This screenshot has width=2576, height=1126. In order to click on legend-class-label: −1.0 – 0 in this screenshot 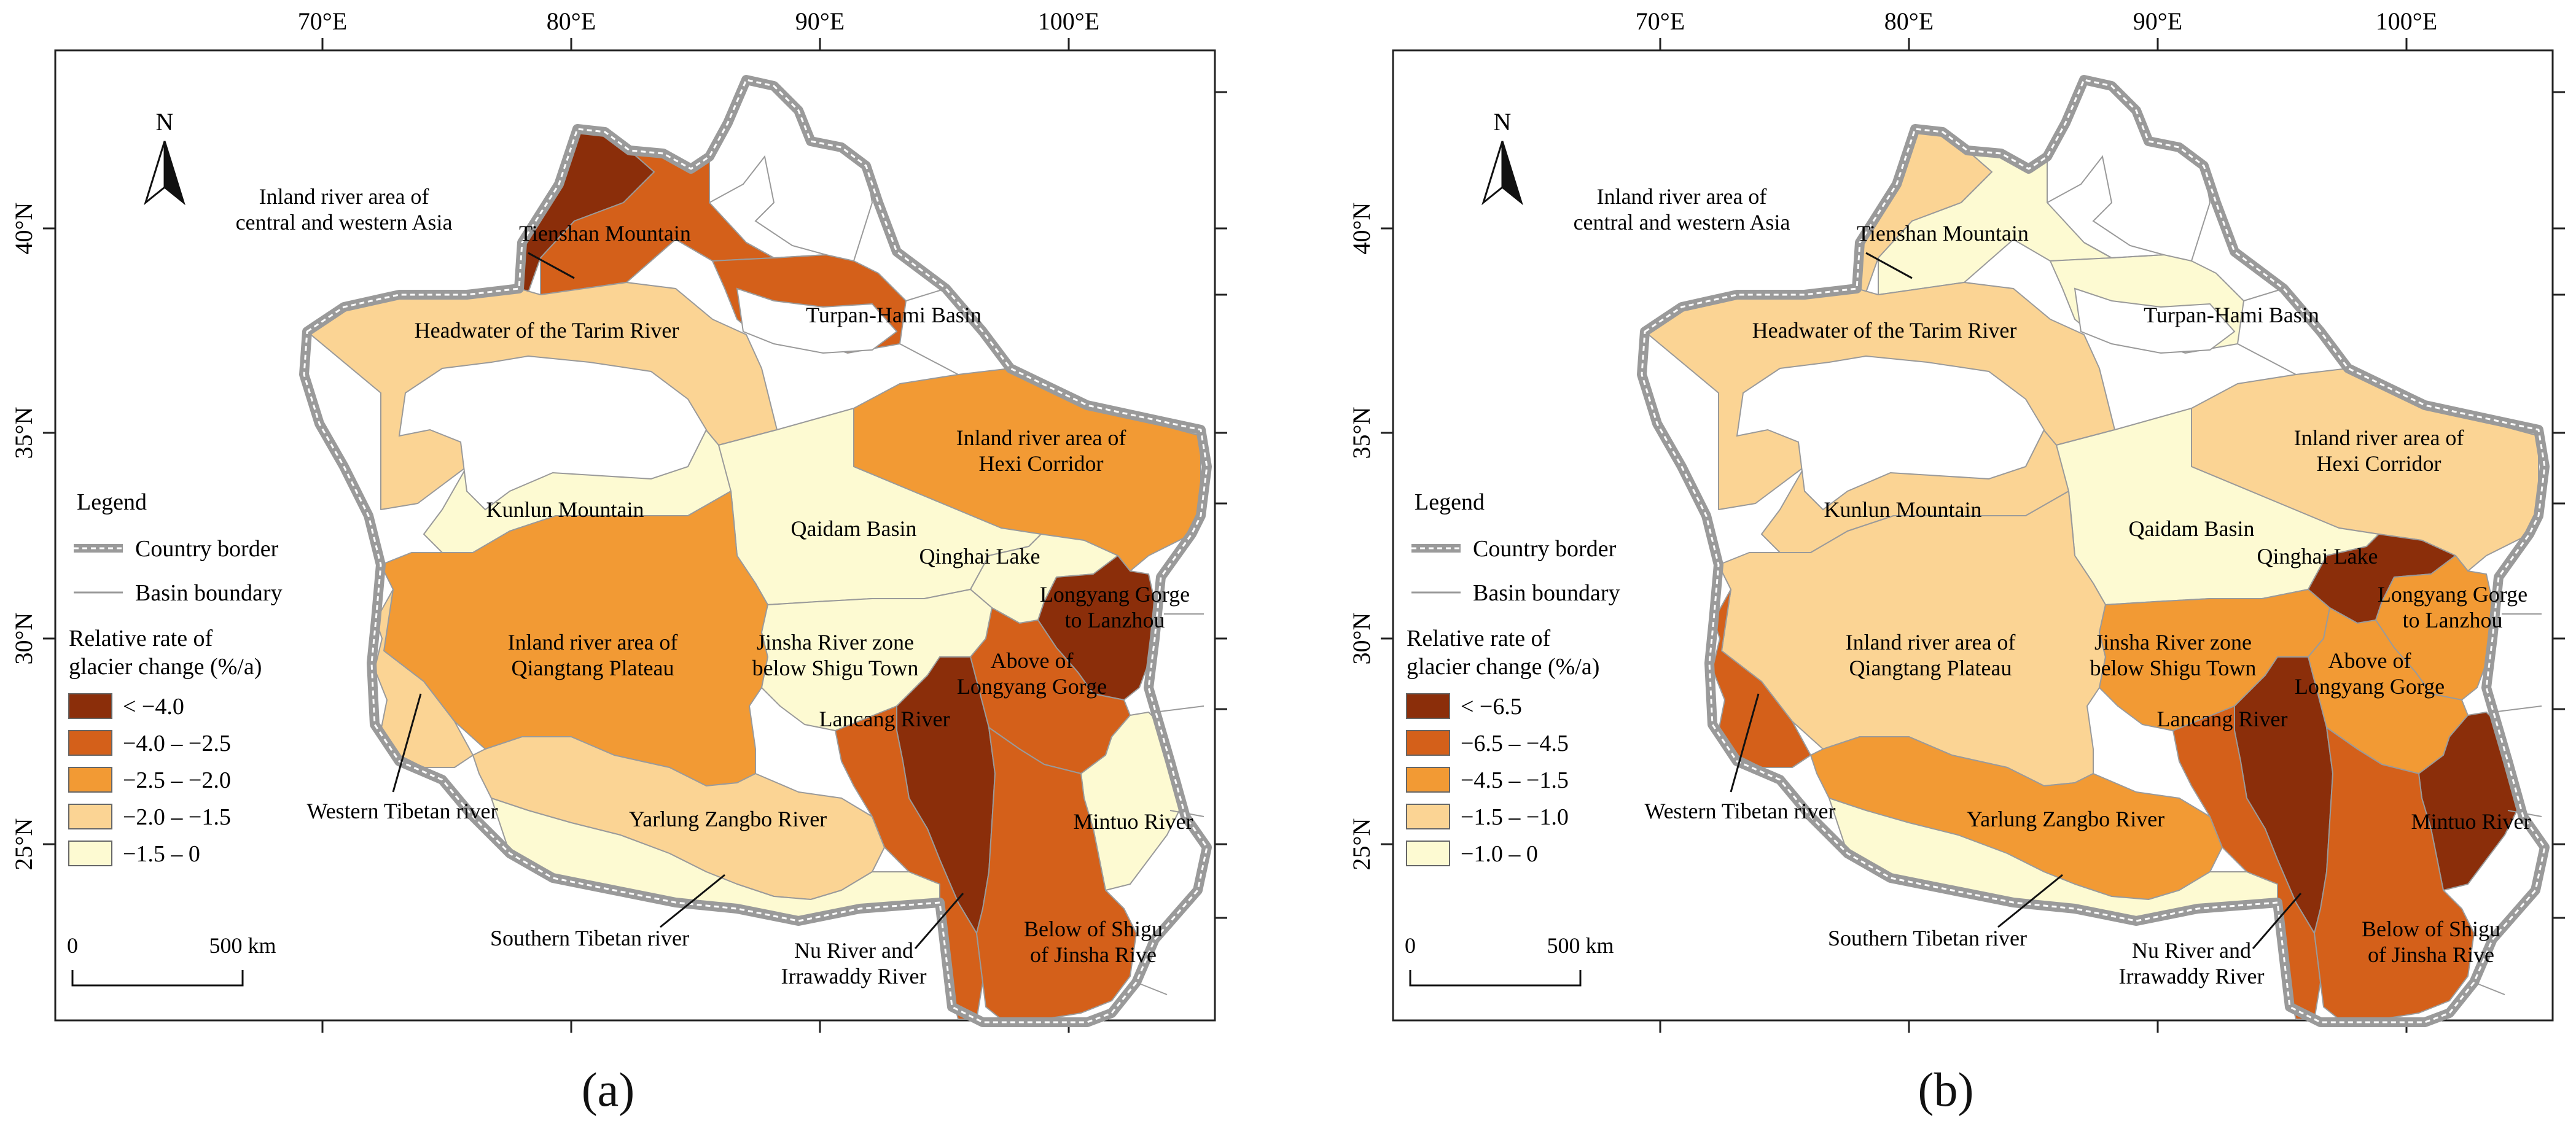, I will do `click(1499, 854)`.